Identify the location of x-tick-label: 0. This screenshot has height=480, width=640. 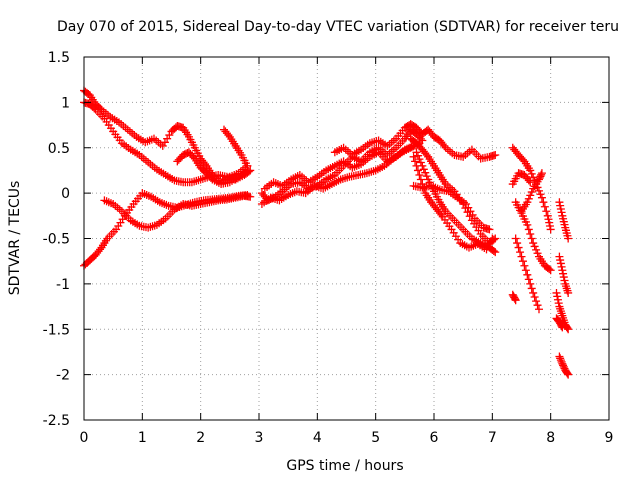
(84, 438).